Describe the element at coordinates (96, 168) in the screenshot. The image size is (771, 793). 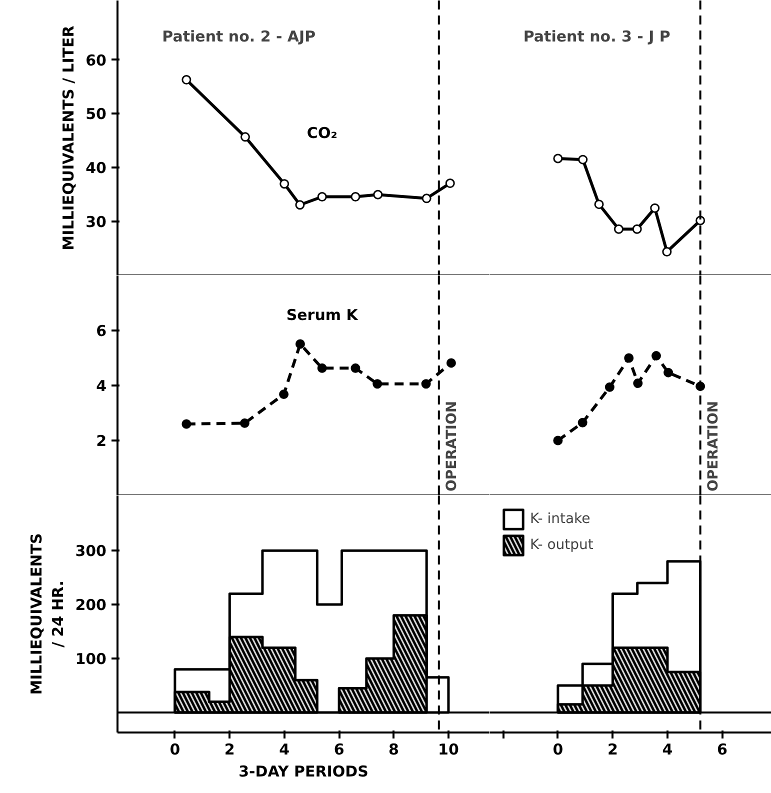
I see `y-tick-label: 40` at that location.